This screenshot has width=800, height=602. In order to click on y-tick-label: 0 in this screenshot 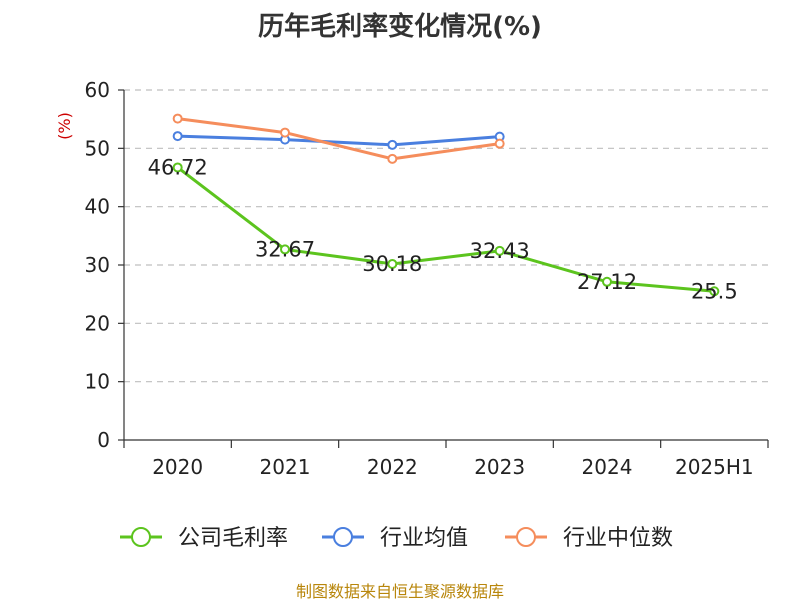, I will do `click(103, 440)`.